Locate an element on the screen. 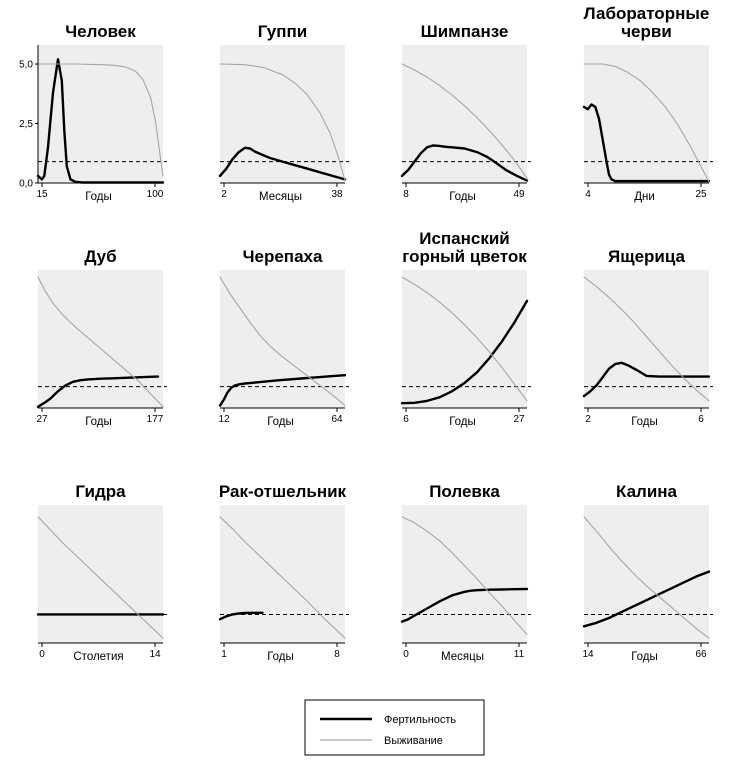  y-tick-label: 5,0 is located at coordinates (26, 65).